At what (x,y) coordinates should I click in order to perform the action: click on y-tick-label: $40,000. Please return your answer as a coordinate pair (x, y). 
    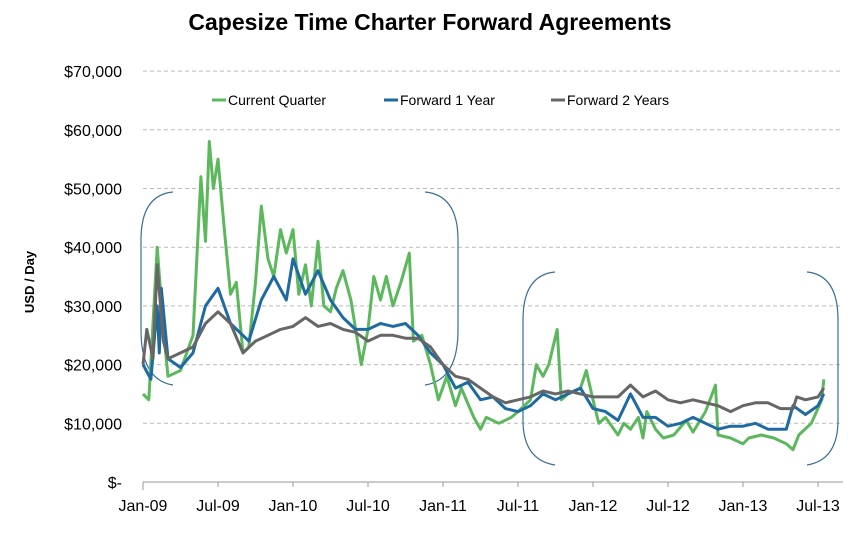
    Looking at the image, I should click on (93, 248).